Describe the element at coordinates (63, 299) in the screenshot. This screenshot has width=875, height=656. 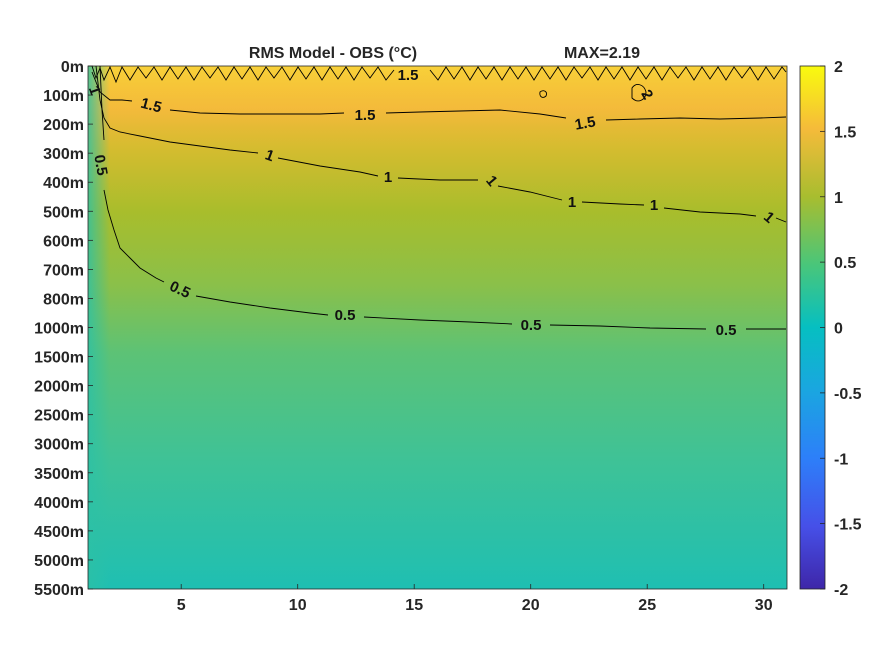
I see `y-tick-label: 800m` at that location.